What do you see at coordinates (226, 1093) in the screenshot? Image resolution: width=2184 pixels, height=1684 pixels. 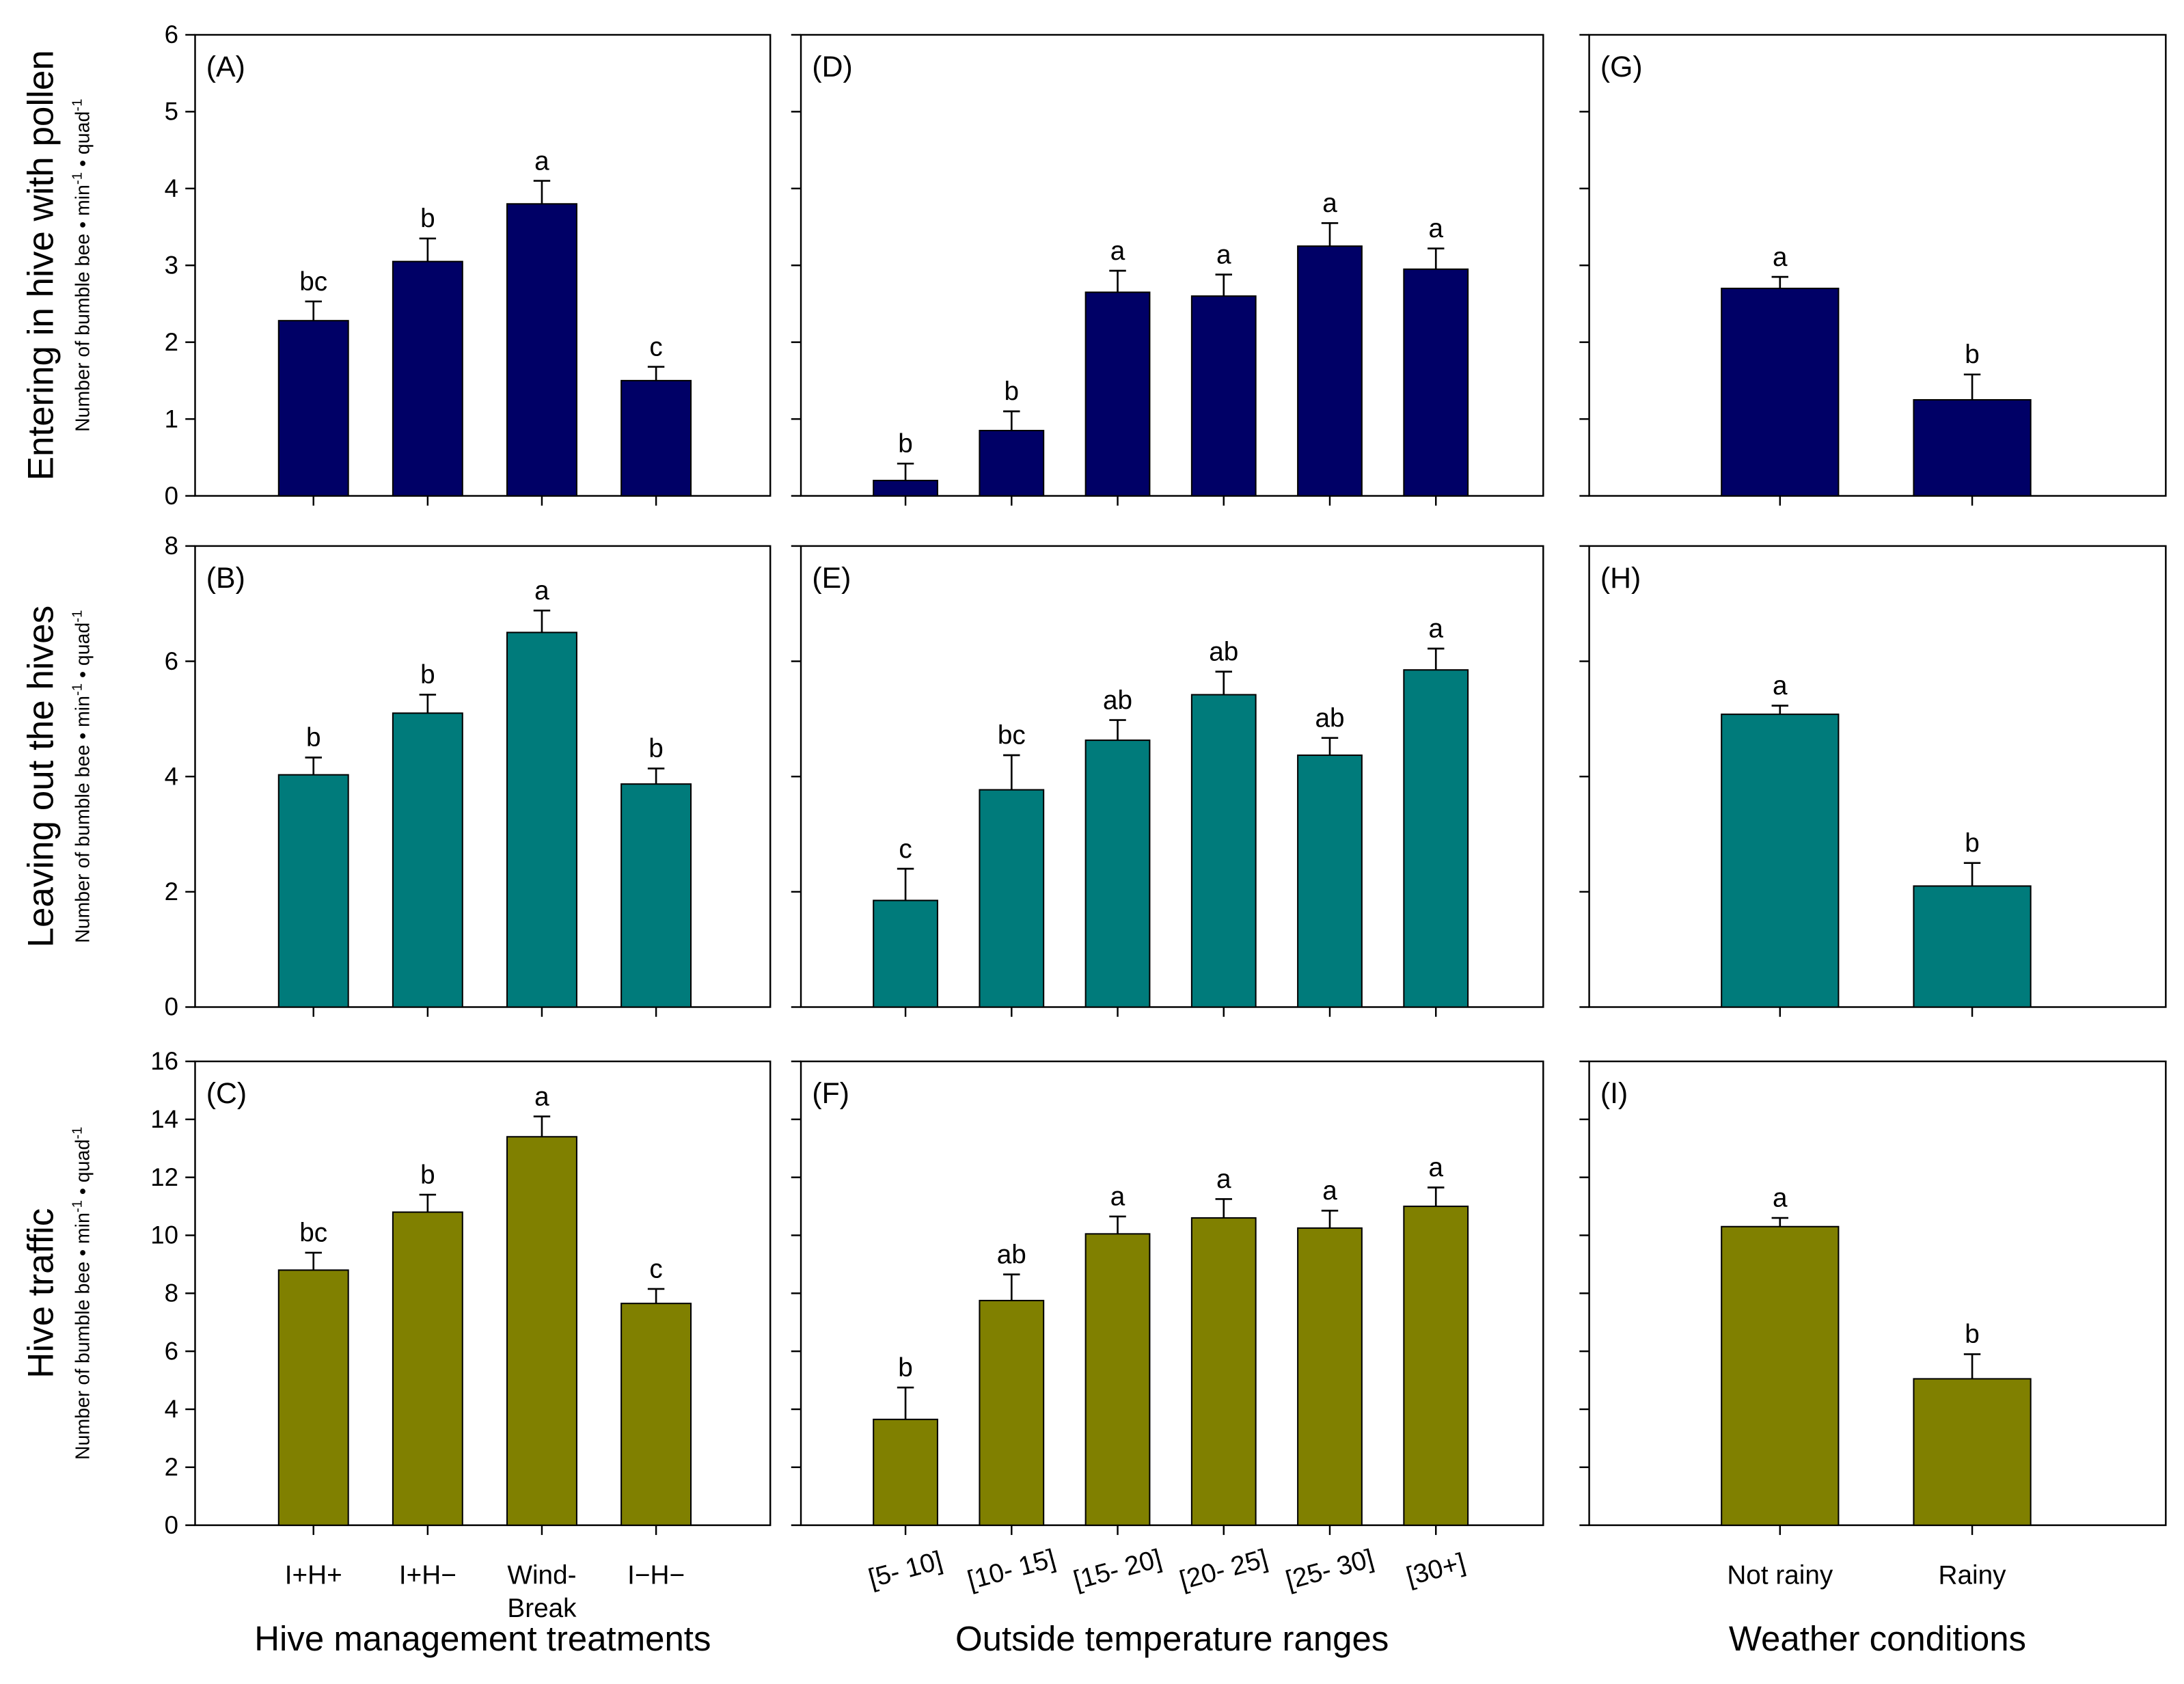 I see `panel-label: (C)` at bounding box center [226, 1093].